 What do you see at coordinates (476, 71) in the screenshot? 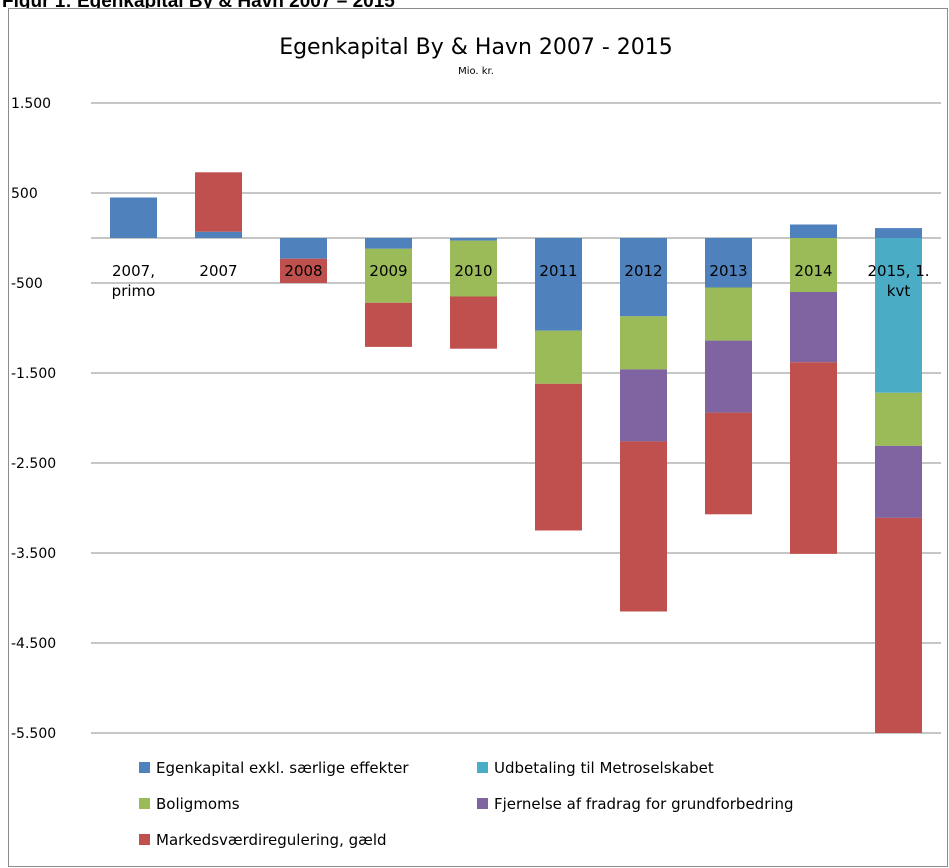
I see `chart-subtitle: Mio. kr.` at bounding box center [476, 71].